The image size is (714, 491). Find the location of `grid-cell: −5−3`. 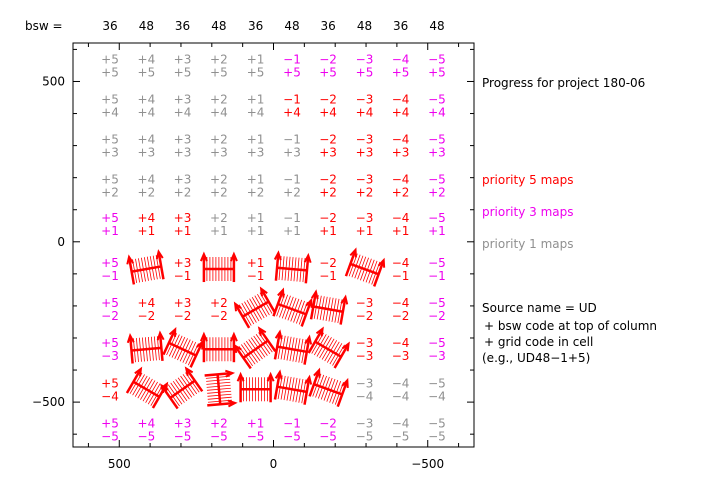

grid-cell: −5−3 is located at coordinates (437, 349).